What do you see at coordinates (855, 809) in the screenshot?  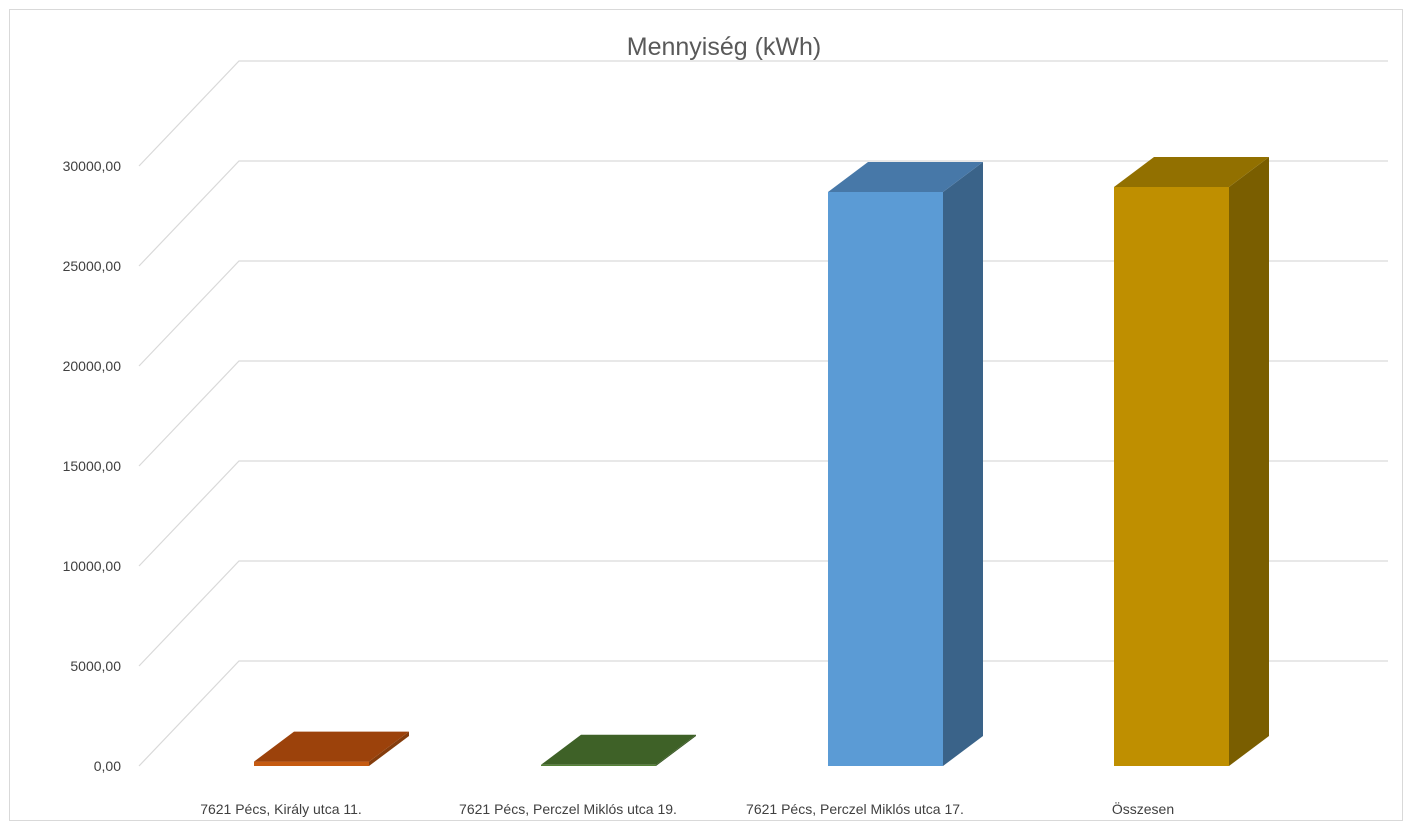 I see `x-category-label: 7621 Pécs, Perczel Miklós utca 17.` at bounding box center [855, 809].